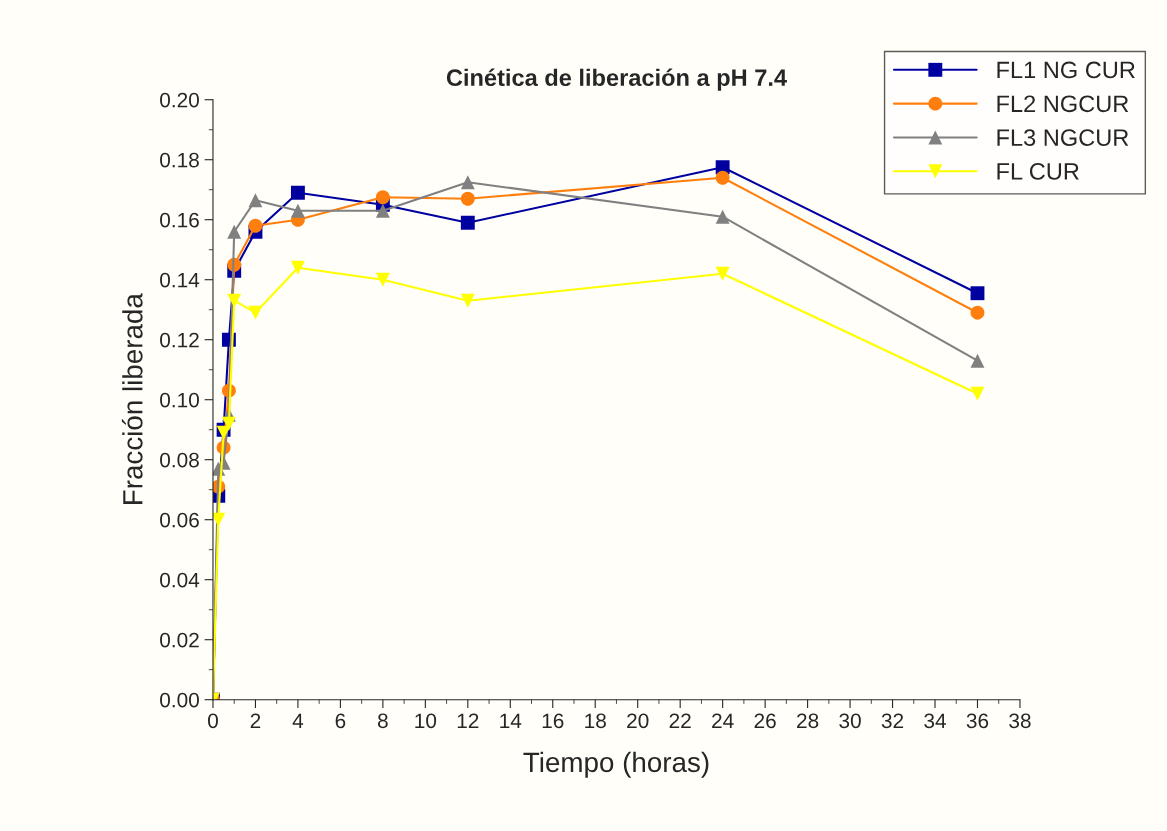  Describe the element at coordinates (179, 160) in the screenshot. I see `y-tick-label: 0.18` at that location.